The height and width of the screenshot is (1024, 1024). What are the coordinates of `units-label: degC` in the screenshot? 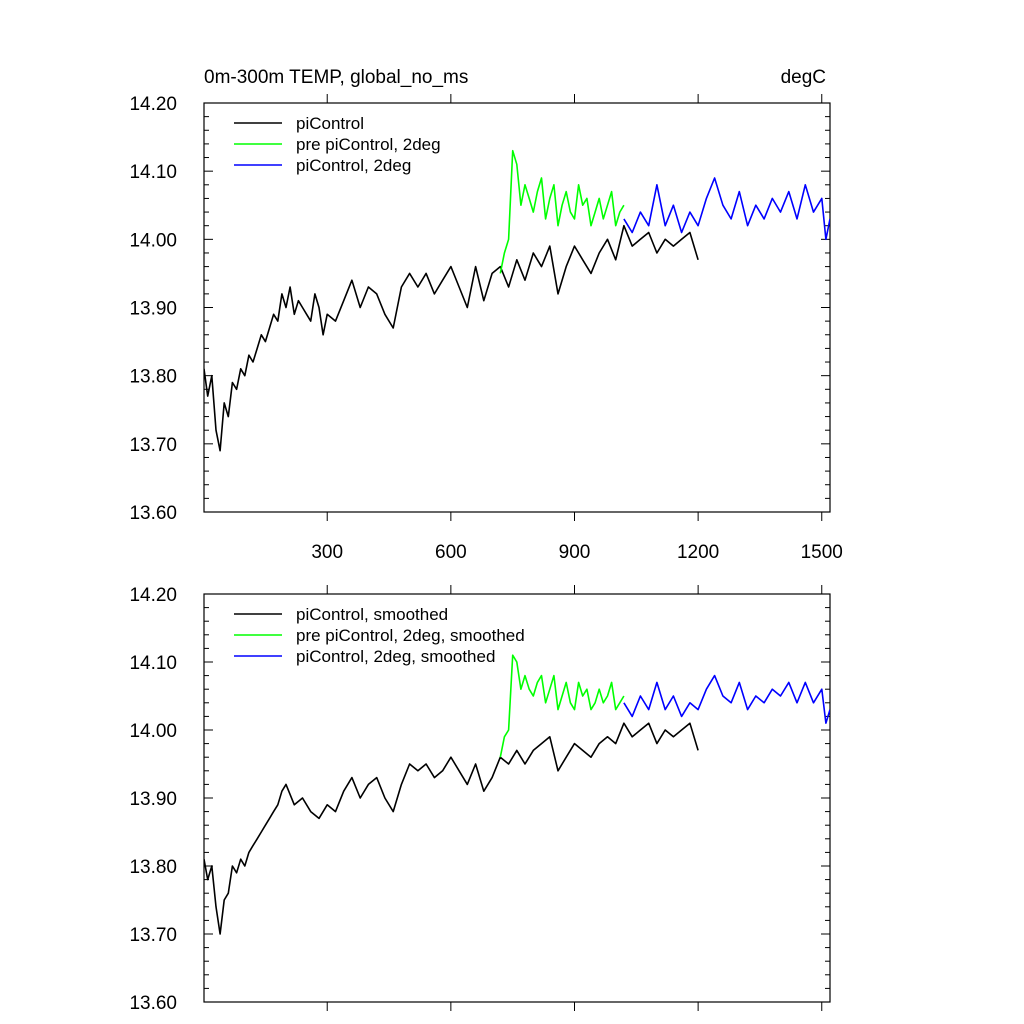 It's located at (803, 77).